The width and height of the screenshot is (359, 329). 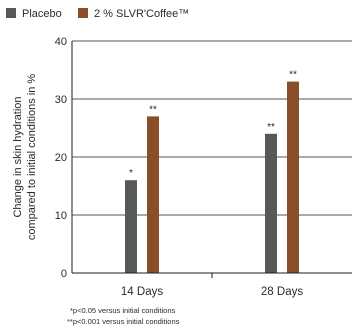 I want to click on y-tick-label-40: 40, so click(x=61, y=42).